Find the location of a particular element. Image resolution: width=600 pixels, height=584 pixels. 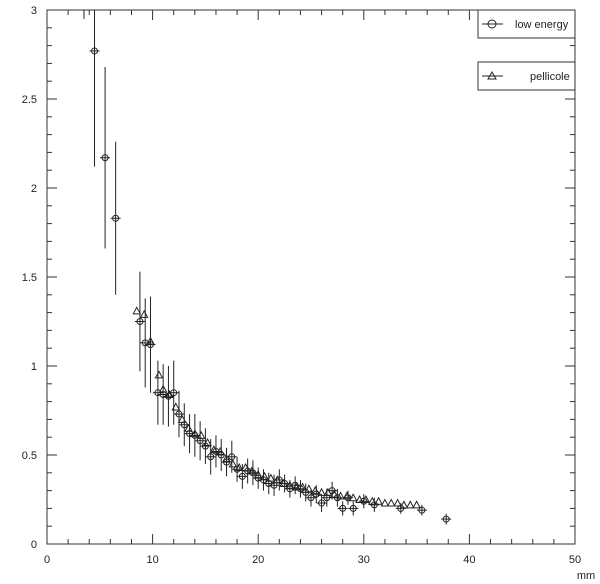

y-tick-label: 0.5 is located at coordinates (29, 456).